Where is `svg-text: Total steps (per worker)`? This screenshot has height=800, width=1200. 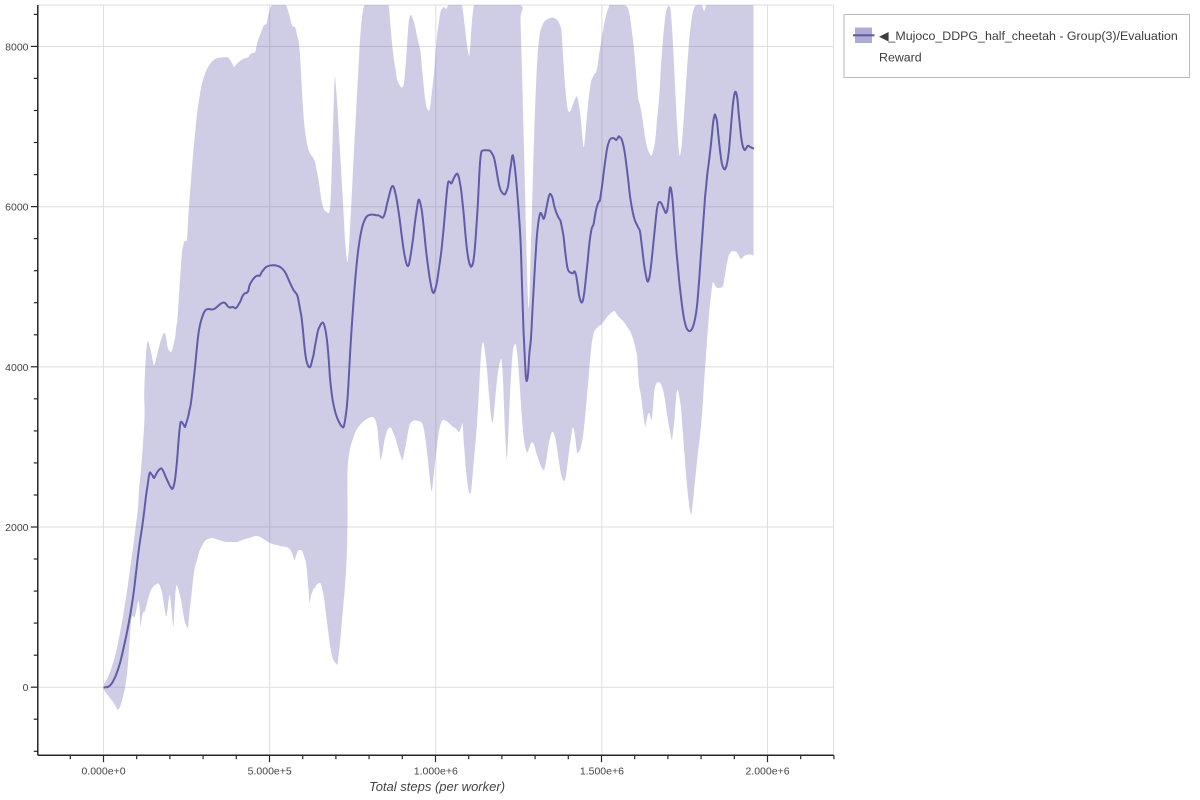 svg-text: Total steps (per worker) is located at coordinates (437, 786).